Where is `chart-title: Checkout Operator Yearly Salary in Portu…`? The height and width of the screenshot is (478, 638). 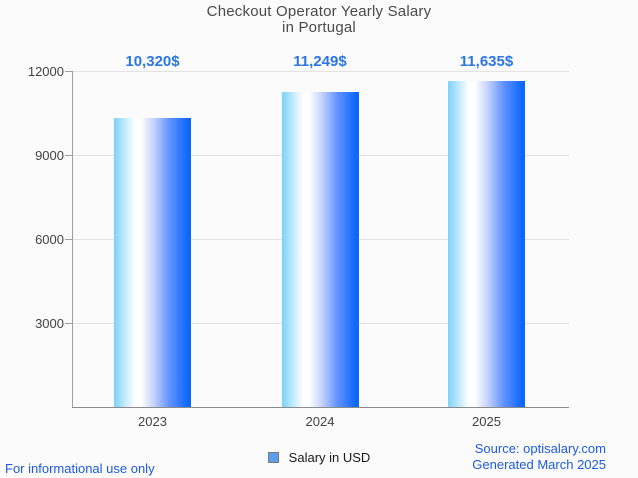 chart-title: Checkout Operator Yearly Salary in Portu… is located at coordinates (319, 20).